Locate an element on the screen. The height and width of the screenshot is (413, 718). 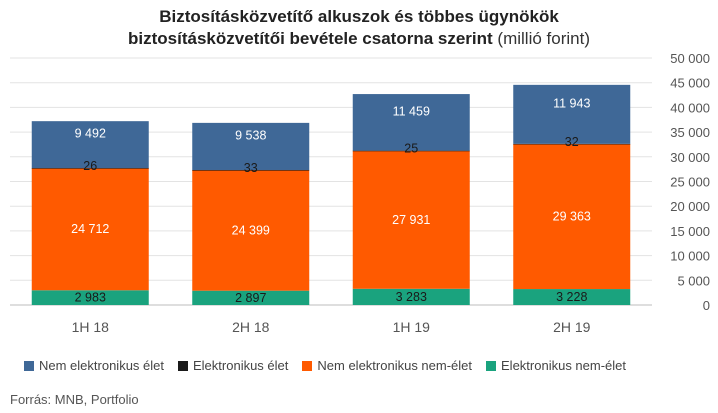
legend-item: Nem elektronikus élet is located at coordinates (94, 365).